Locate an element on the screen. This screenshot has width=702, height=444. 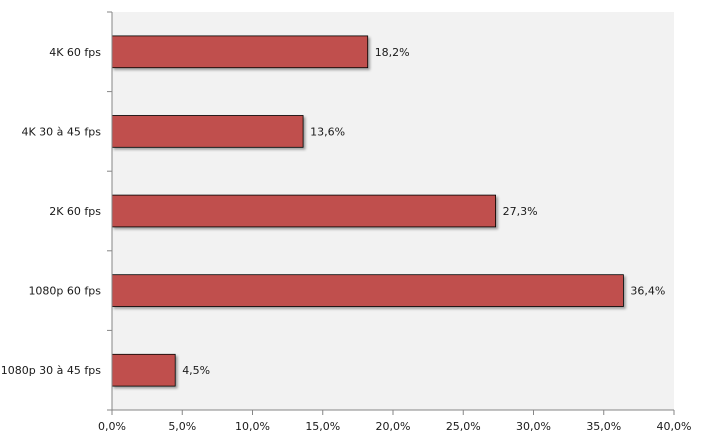
category-label: 4K 30 à 45 fps is located at coordinates (61, 131).